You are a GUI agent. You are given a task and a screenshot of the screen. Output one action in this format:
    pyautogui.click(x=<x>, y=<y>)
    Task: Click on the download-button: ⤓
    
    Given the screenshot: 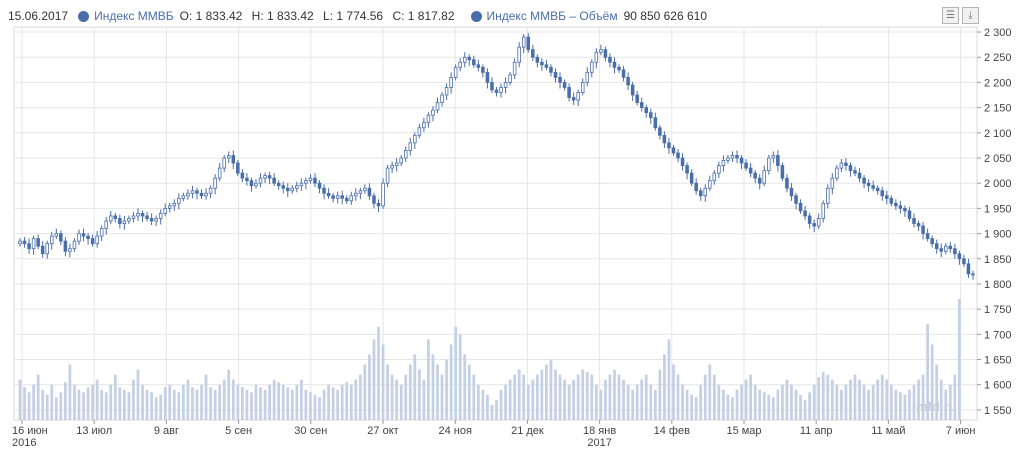 What is the action you would take?
    pyautogui.click(x=970, y=15)
    